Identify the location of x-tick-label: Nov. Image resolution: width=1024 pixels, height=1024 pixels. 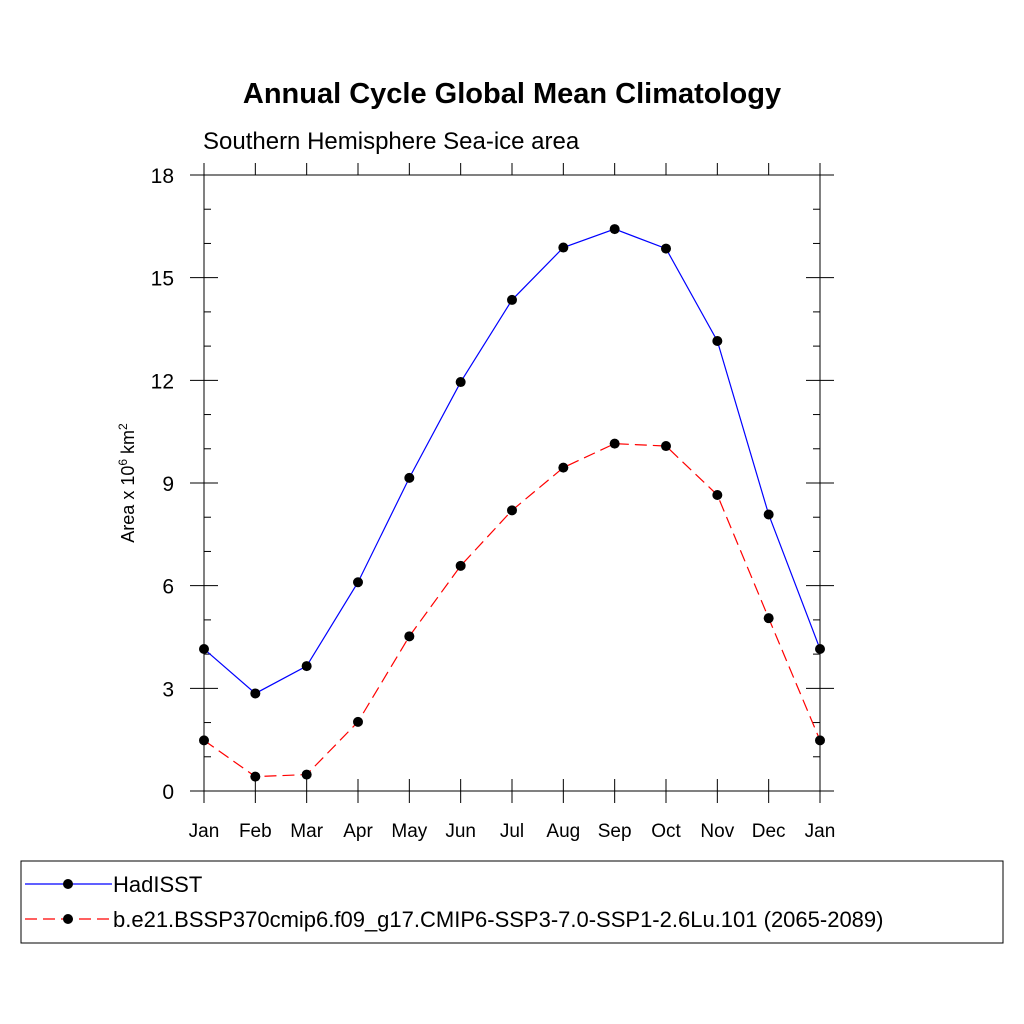
(717, 831).